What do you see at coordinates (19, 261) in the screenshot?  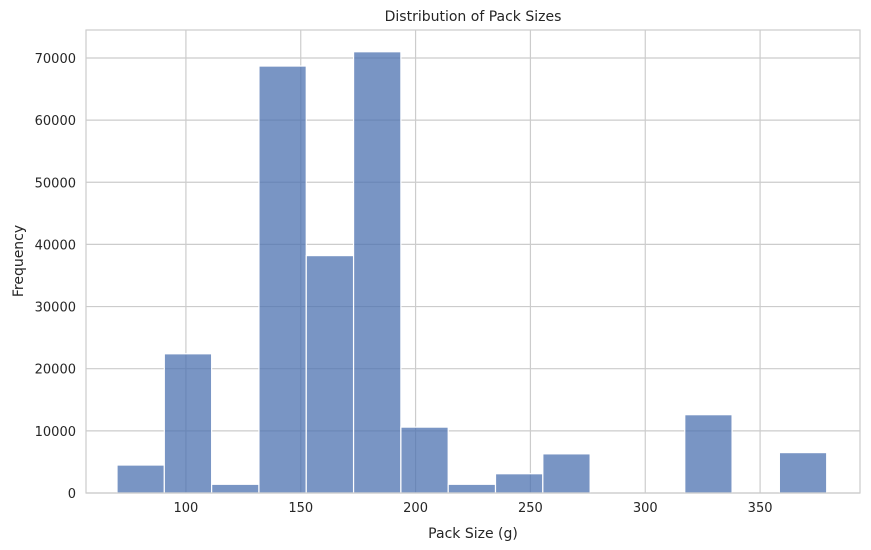 I see `y-axis-label: Frequency` at bounding box center [19, 261].